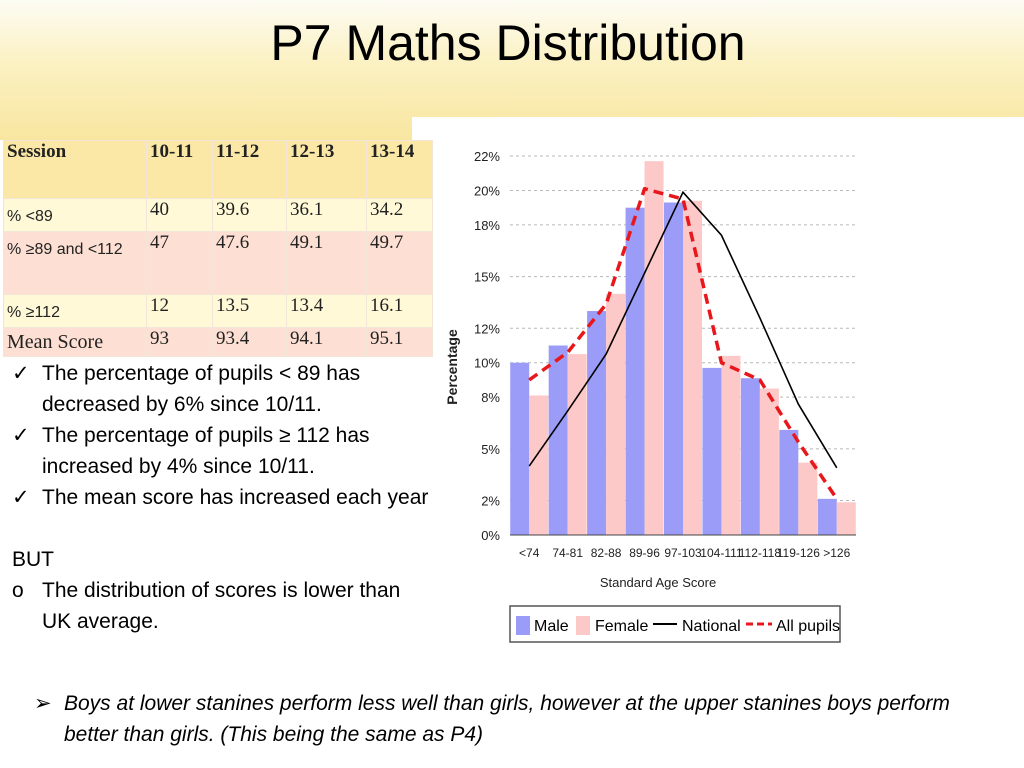  I want to click on list-item: ✓ The mean score has increased each year, so click(222, 497).